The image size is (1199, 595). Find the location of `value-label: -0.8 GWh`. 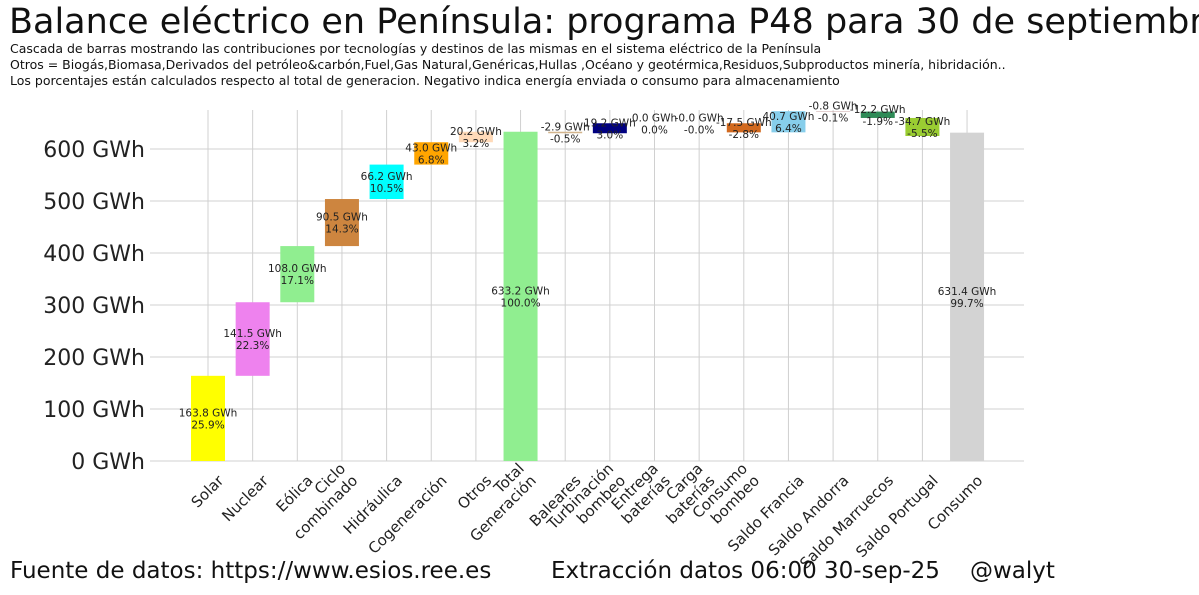

value-label: -0.8 GWh is located at coordinates (833, 106).